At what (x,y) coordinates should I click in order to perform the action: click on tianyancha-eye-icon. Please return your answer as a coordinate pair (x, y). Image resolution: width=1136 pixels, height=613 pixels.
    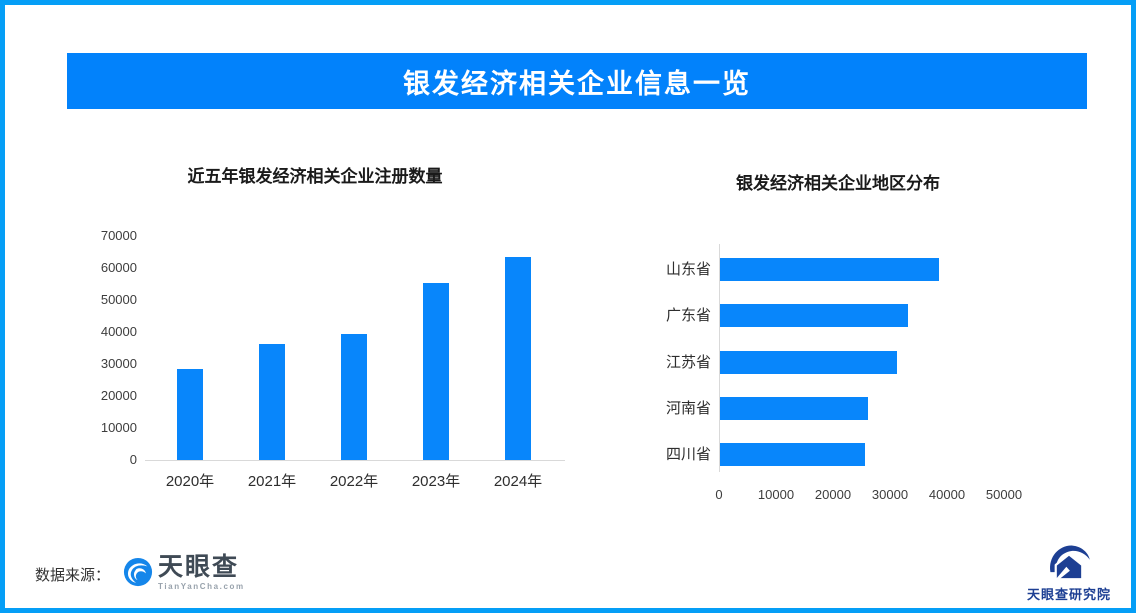
    Looking at the image, I should click on (138, 572).